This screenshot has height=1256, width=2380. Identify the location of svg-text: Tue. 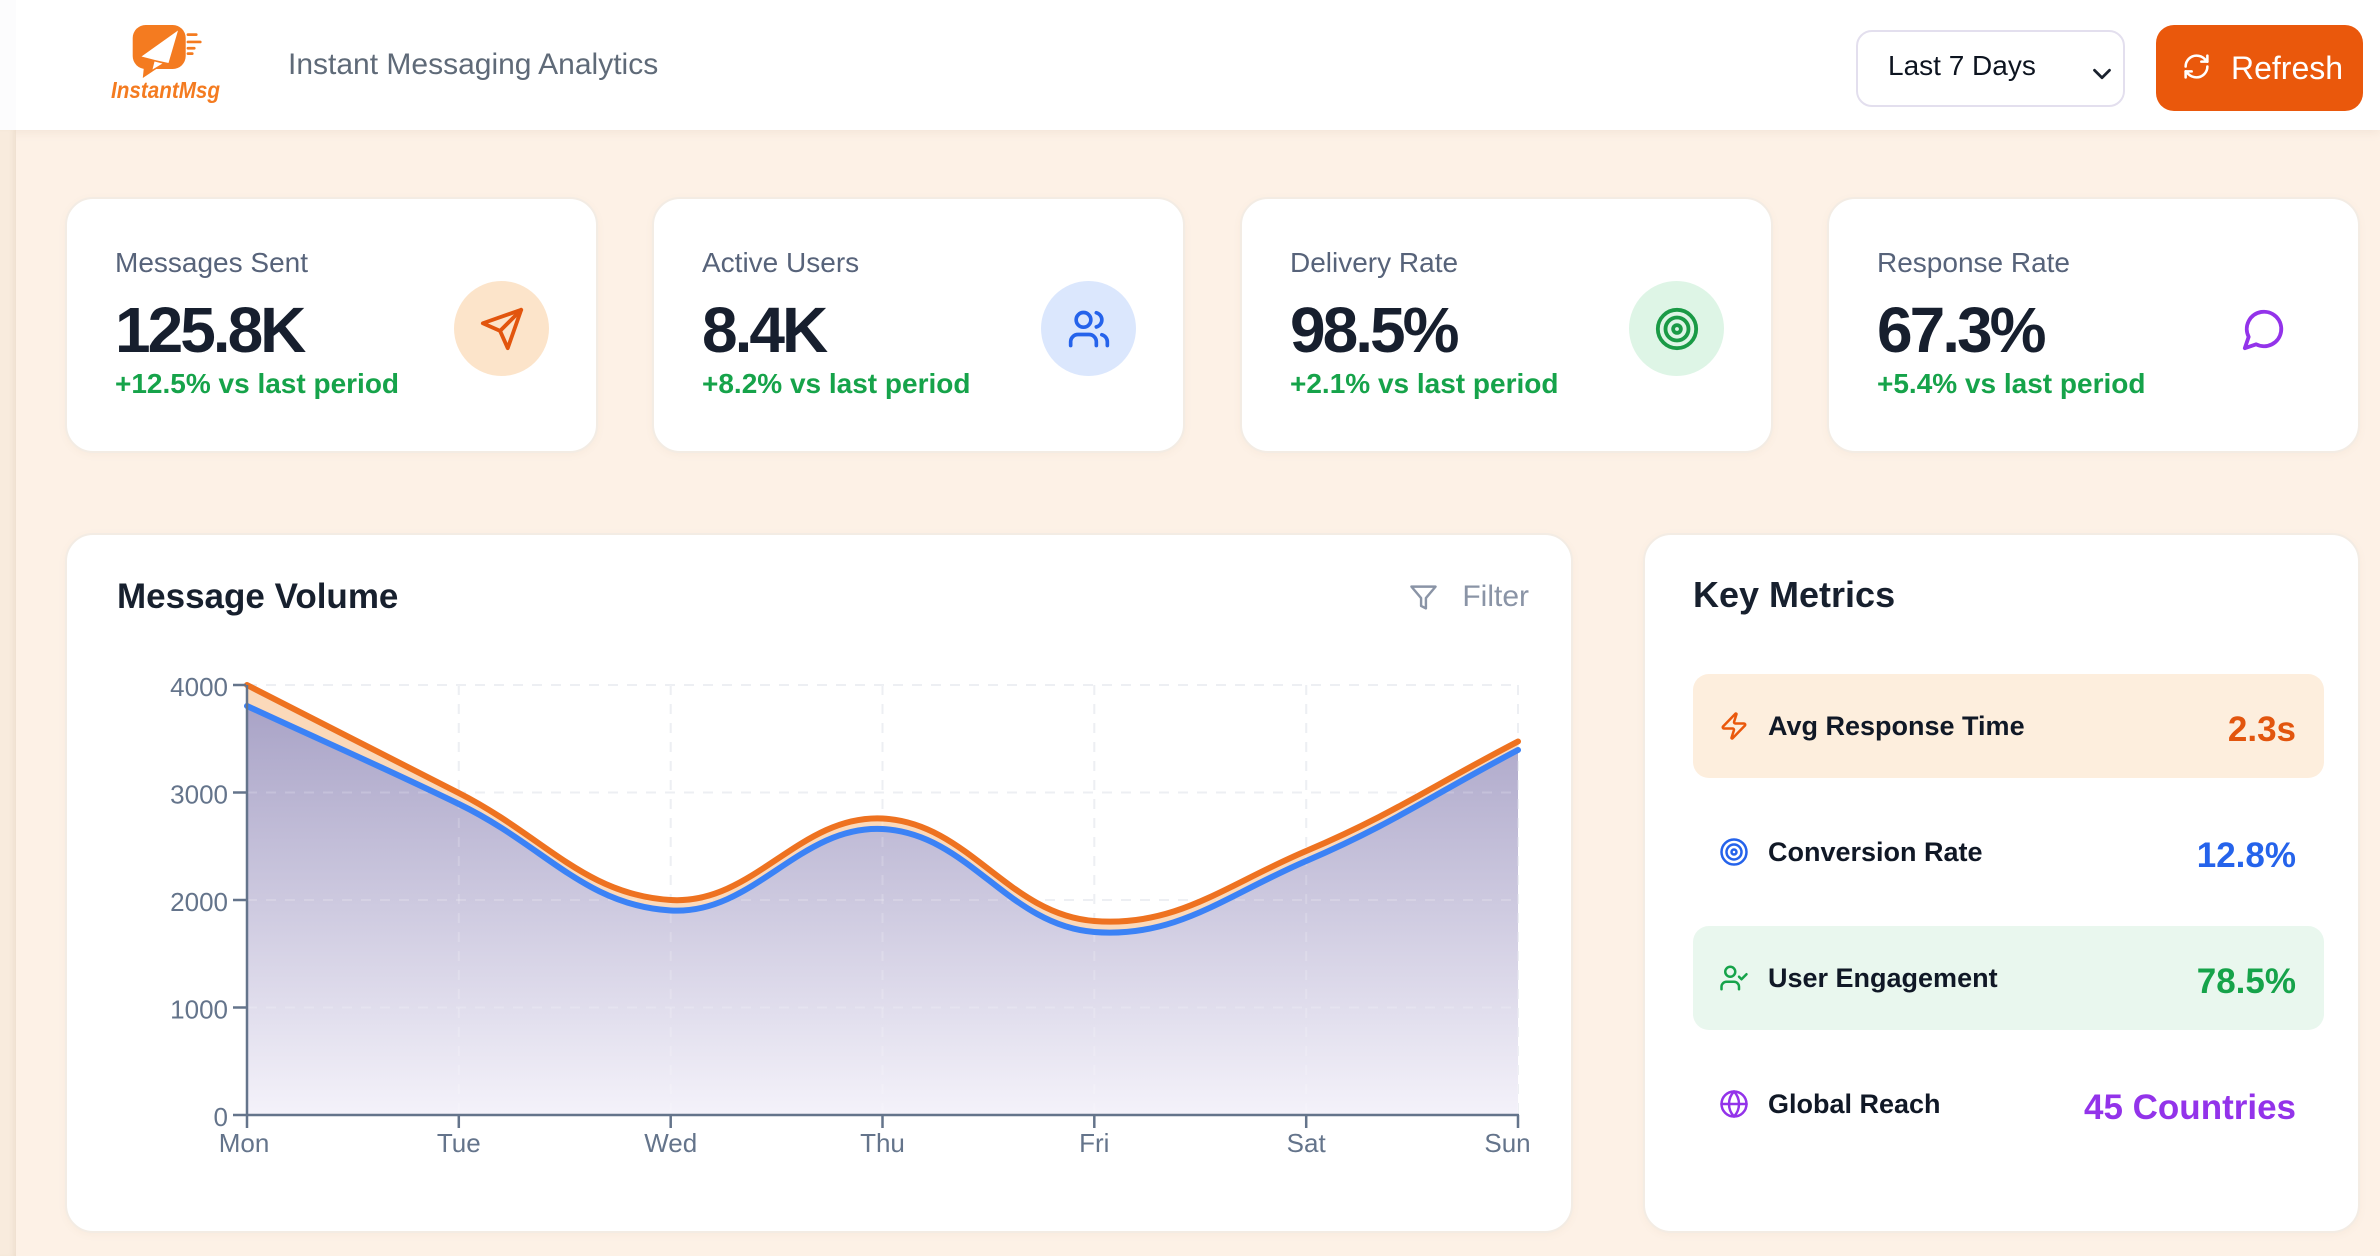
(459, 1143).